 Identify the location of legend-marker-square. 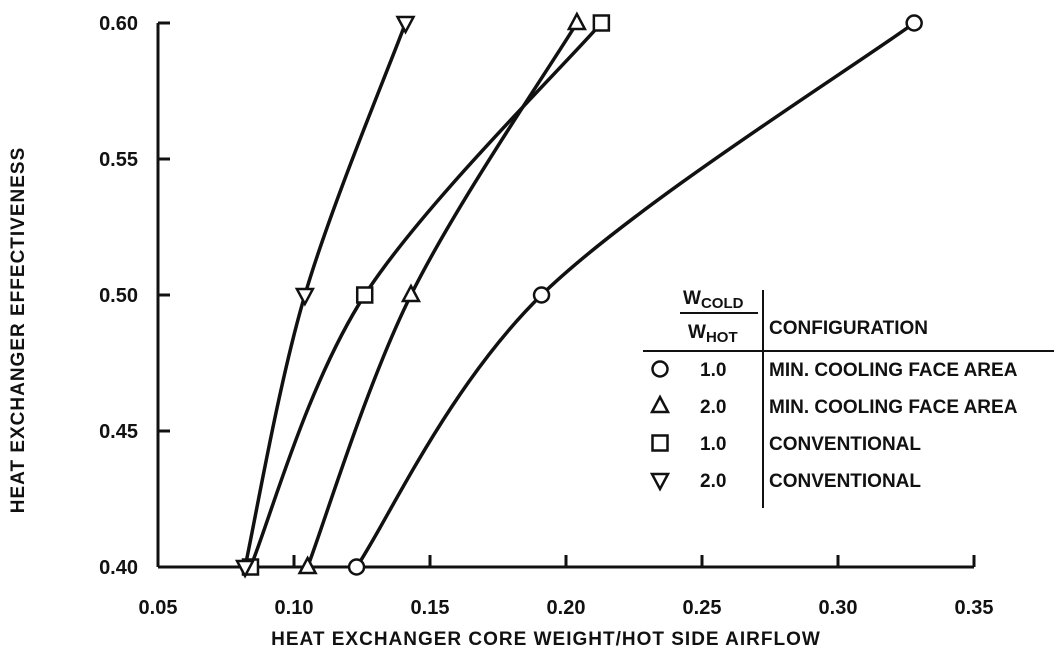
(660, 443).